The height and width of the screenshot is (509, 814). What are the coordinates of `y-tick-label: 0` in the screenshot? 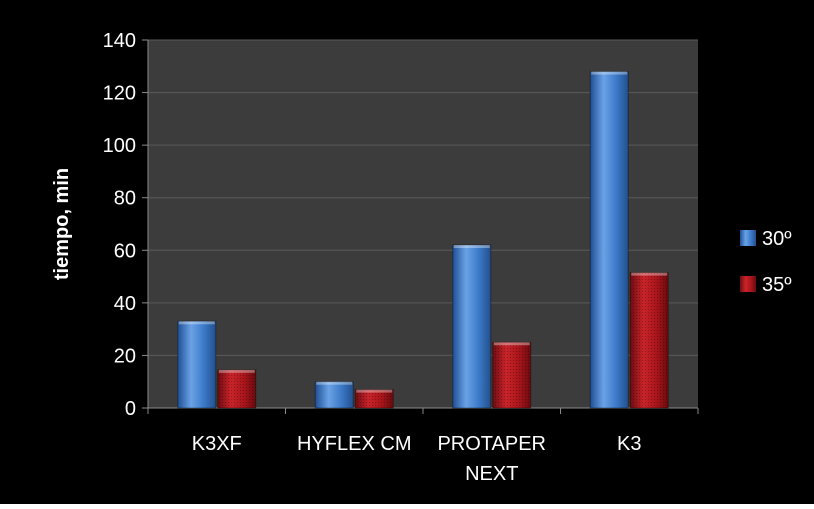 It's located at (130, 409).